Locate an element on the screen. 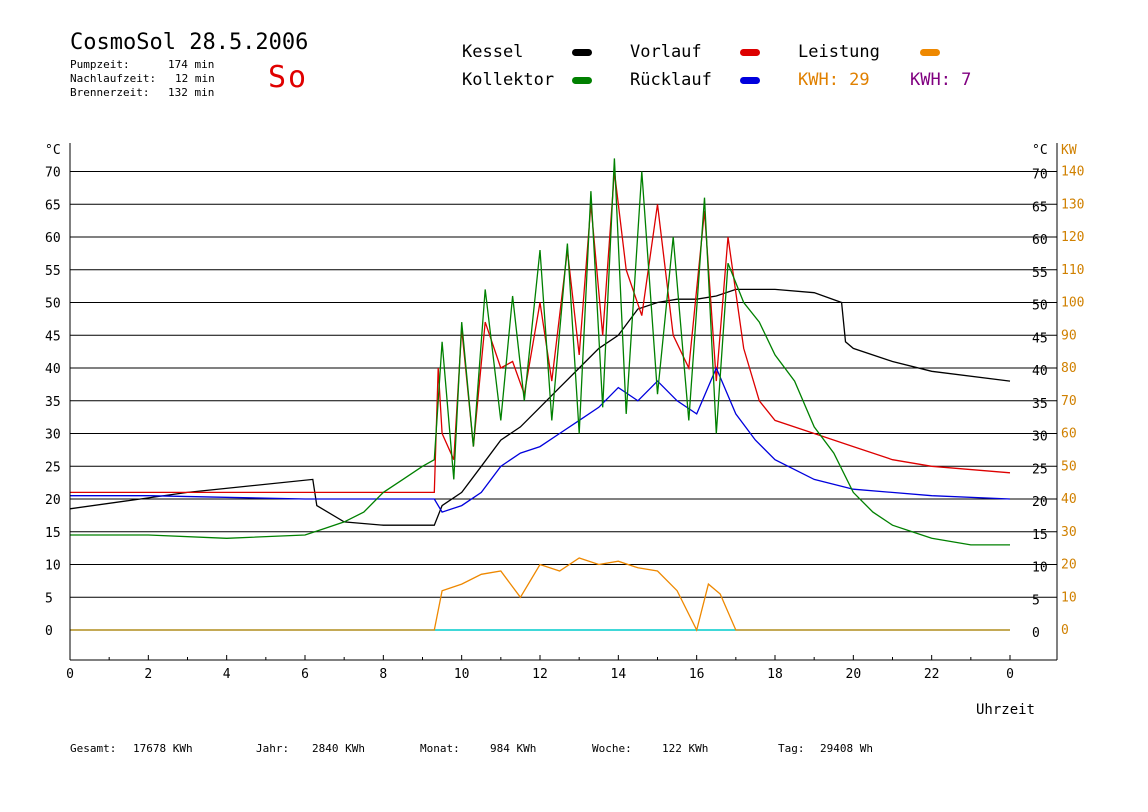 This screenshot has width=1148, height=812. y-tick-left: 5 is located at coordinates (49, 598).